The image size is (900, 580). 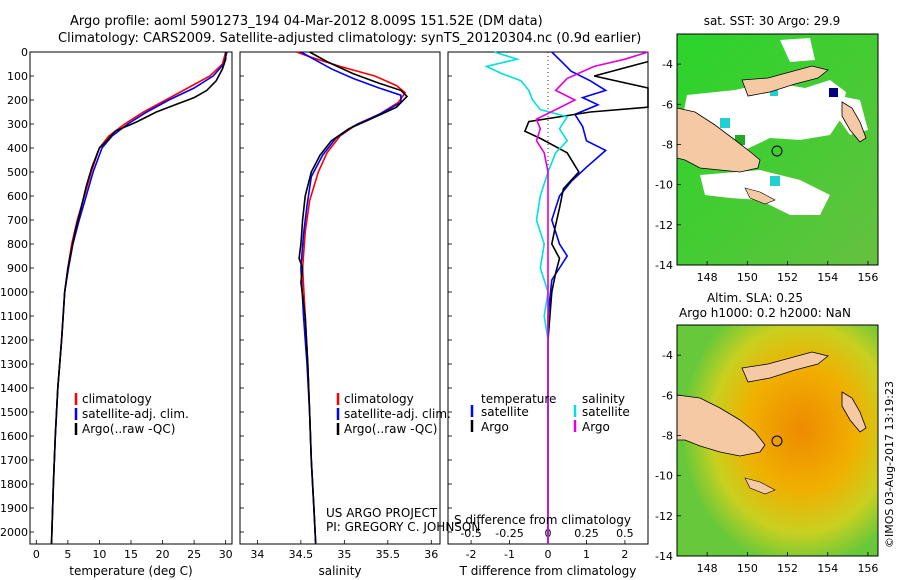 I want to click on legend-header-temperature: temperature, so click(x=518, y=399).